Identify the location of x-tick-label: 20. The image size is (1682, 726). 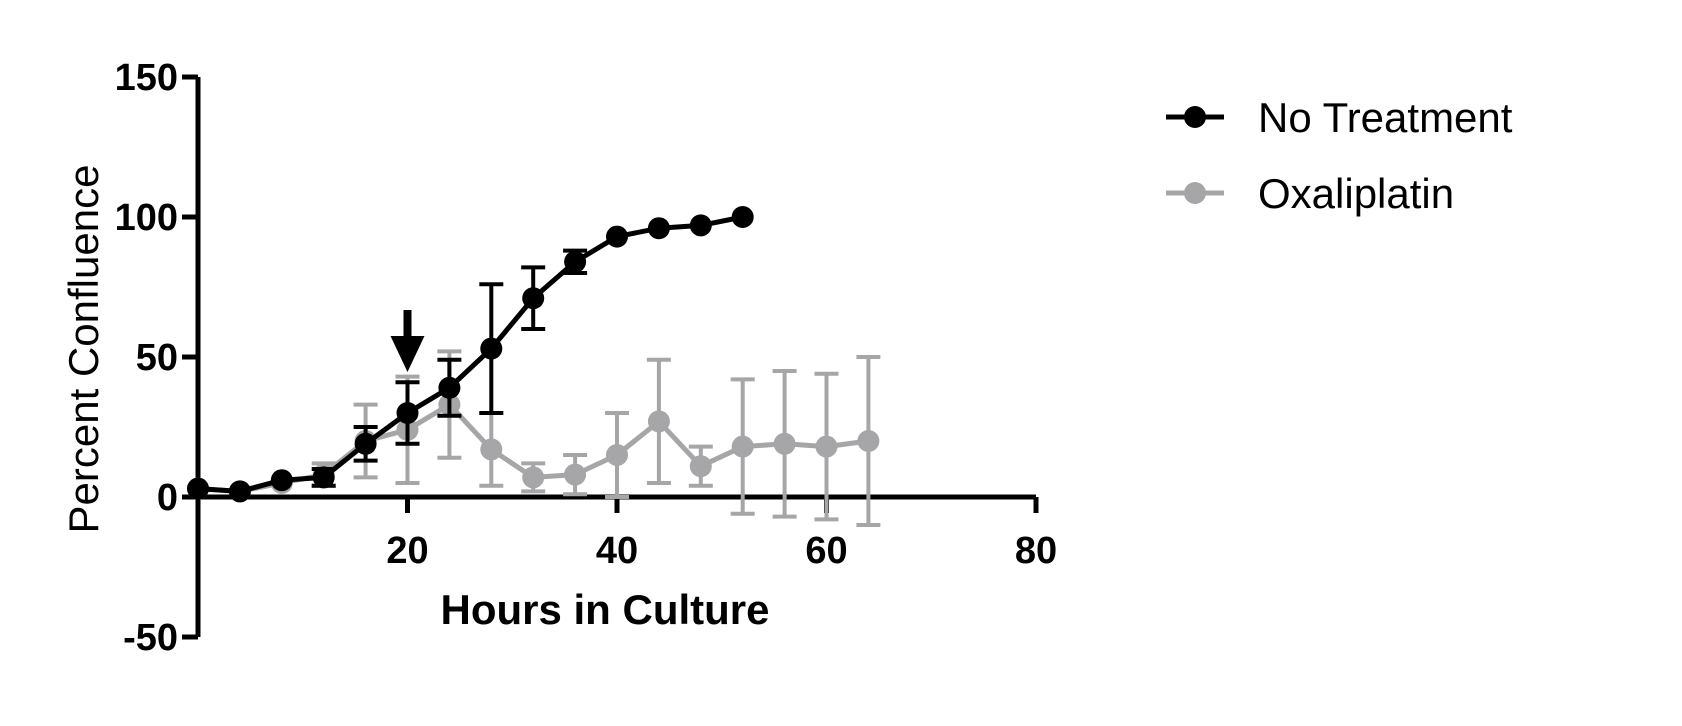
(407, 551).